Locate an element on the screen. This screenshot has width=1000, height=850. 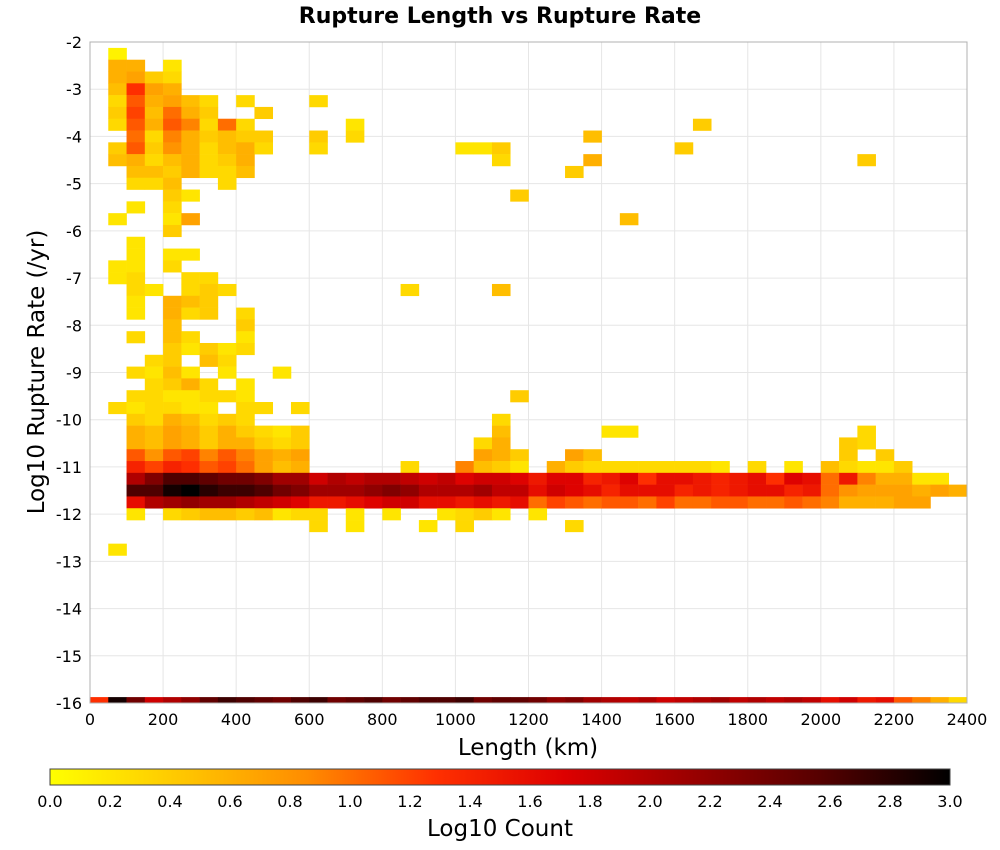
colorbar-tick-label: 0.6 is located at coordinates (229, 801).